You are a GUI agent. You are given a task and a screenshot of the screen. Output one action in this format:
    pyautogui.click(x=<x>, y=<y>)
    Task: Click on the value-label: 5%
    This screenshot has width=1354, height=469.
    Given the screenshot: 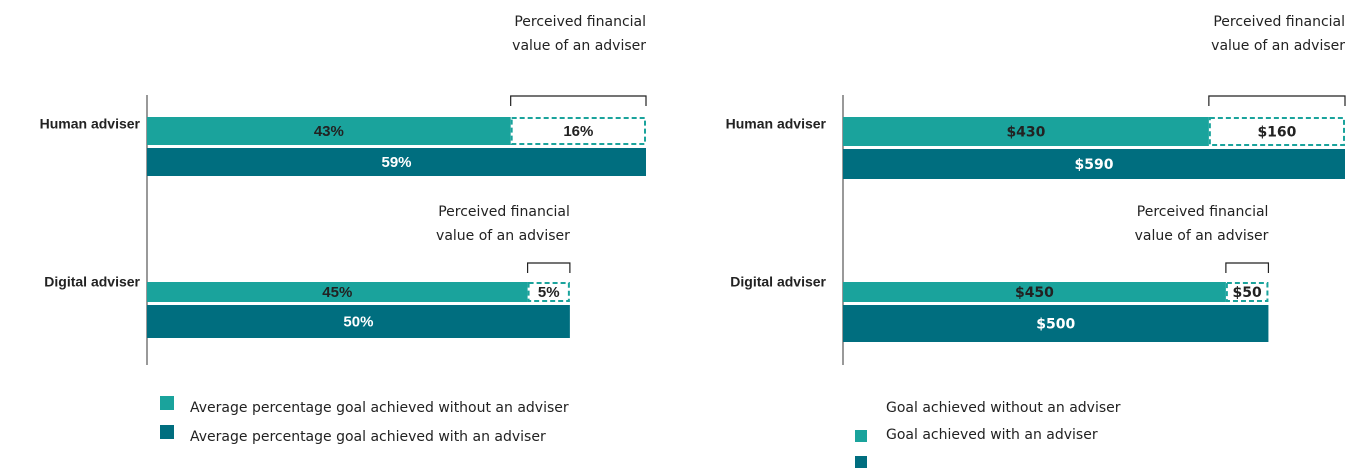 What is the action you would take?
    pyautogui.click(x=549, y=292)
    